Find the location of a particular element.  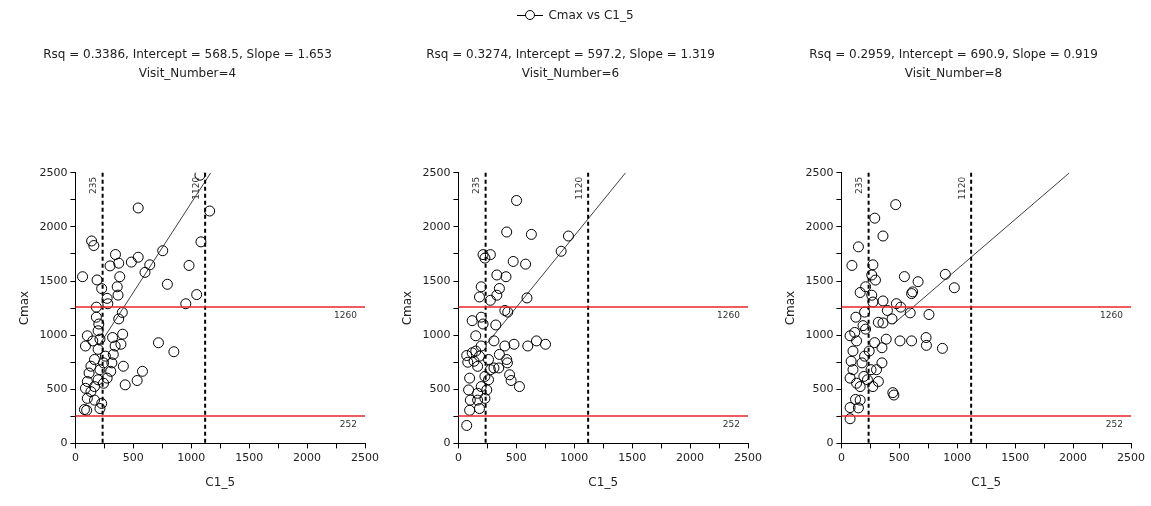

chart-title: Rsq = 0.2959, Intercept = 690.9, Slope = 0.919 is located at coordinates (953, 54).